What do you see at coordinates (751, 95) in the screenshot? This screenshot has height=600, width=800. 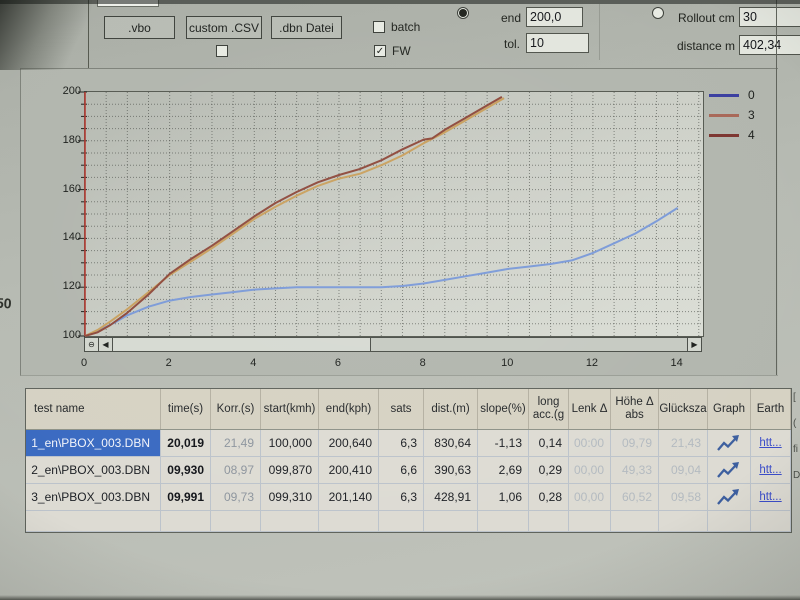 I see `legend-label: 0` at bounding box center [751, 95].